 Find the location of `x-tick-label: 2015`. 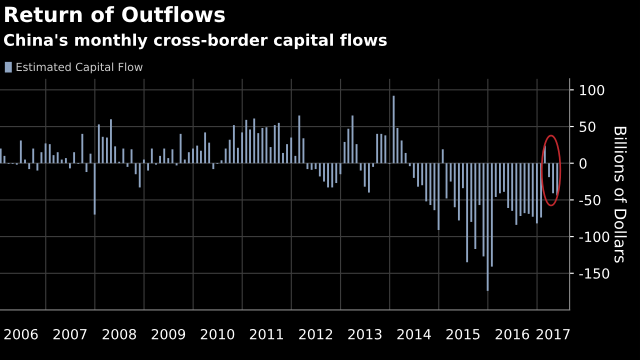

x-tick-label: 2015 is located at coordinates (463, 334).